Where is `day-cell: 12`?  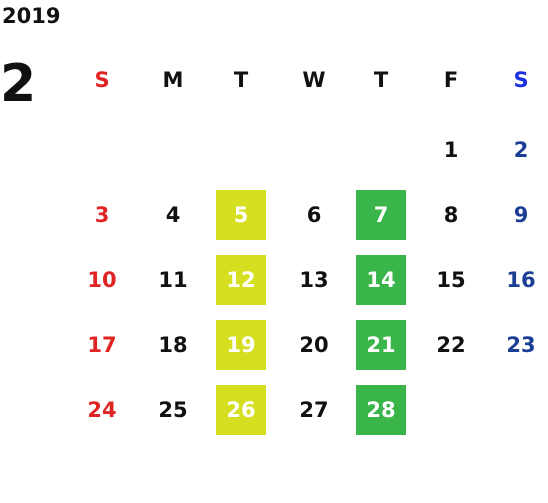 day-cell: 12 is located at coordinates (241, 280).